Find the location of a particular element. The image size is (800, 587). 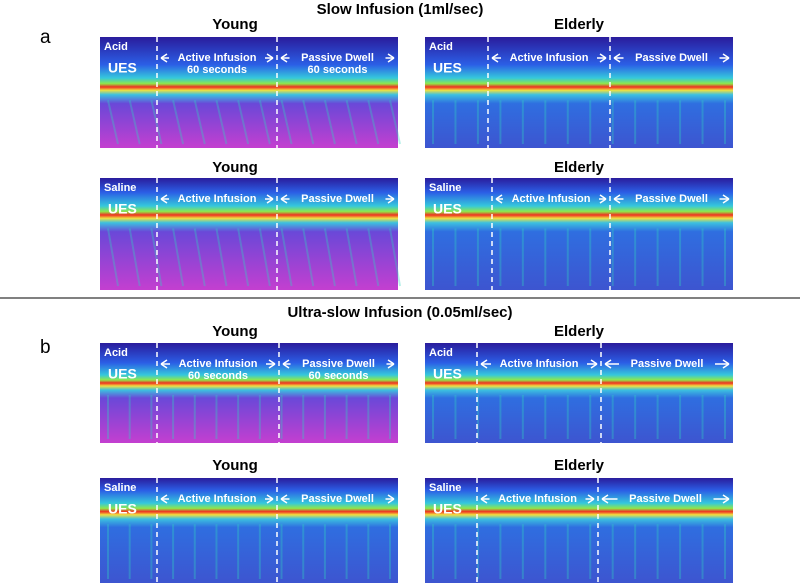

section-title: Slow Infusion (1ml/sec) is located at coordinates (400, 9).